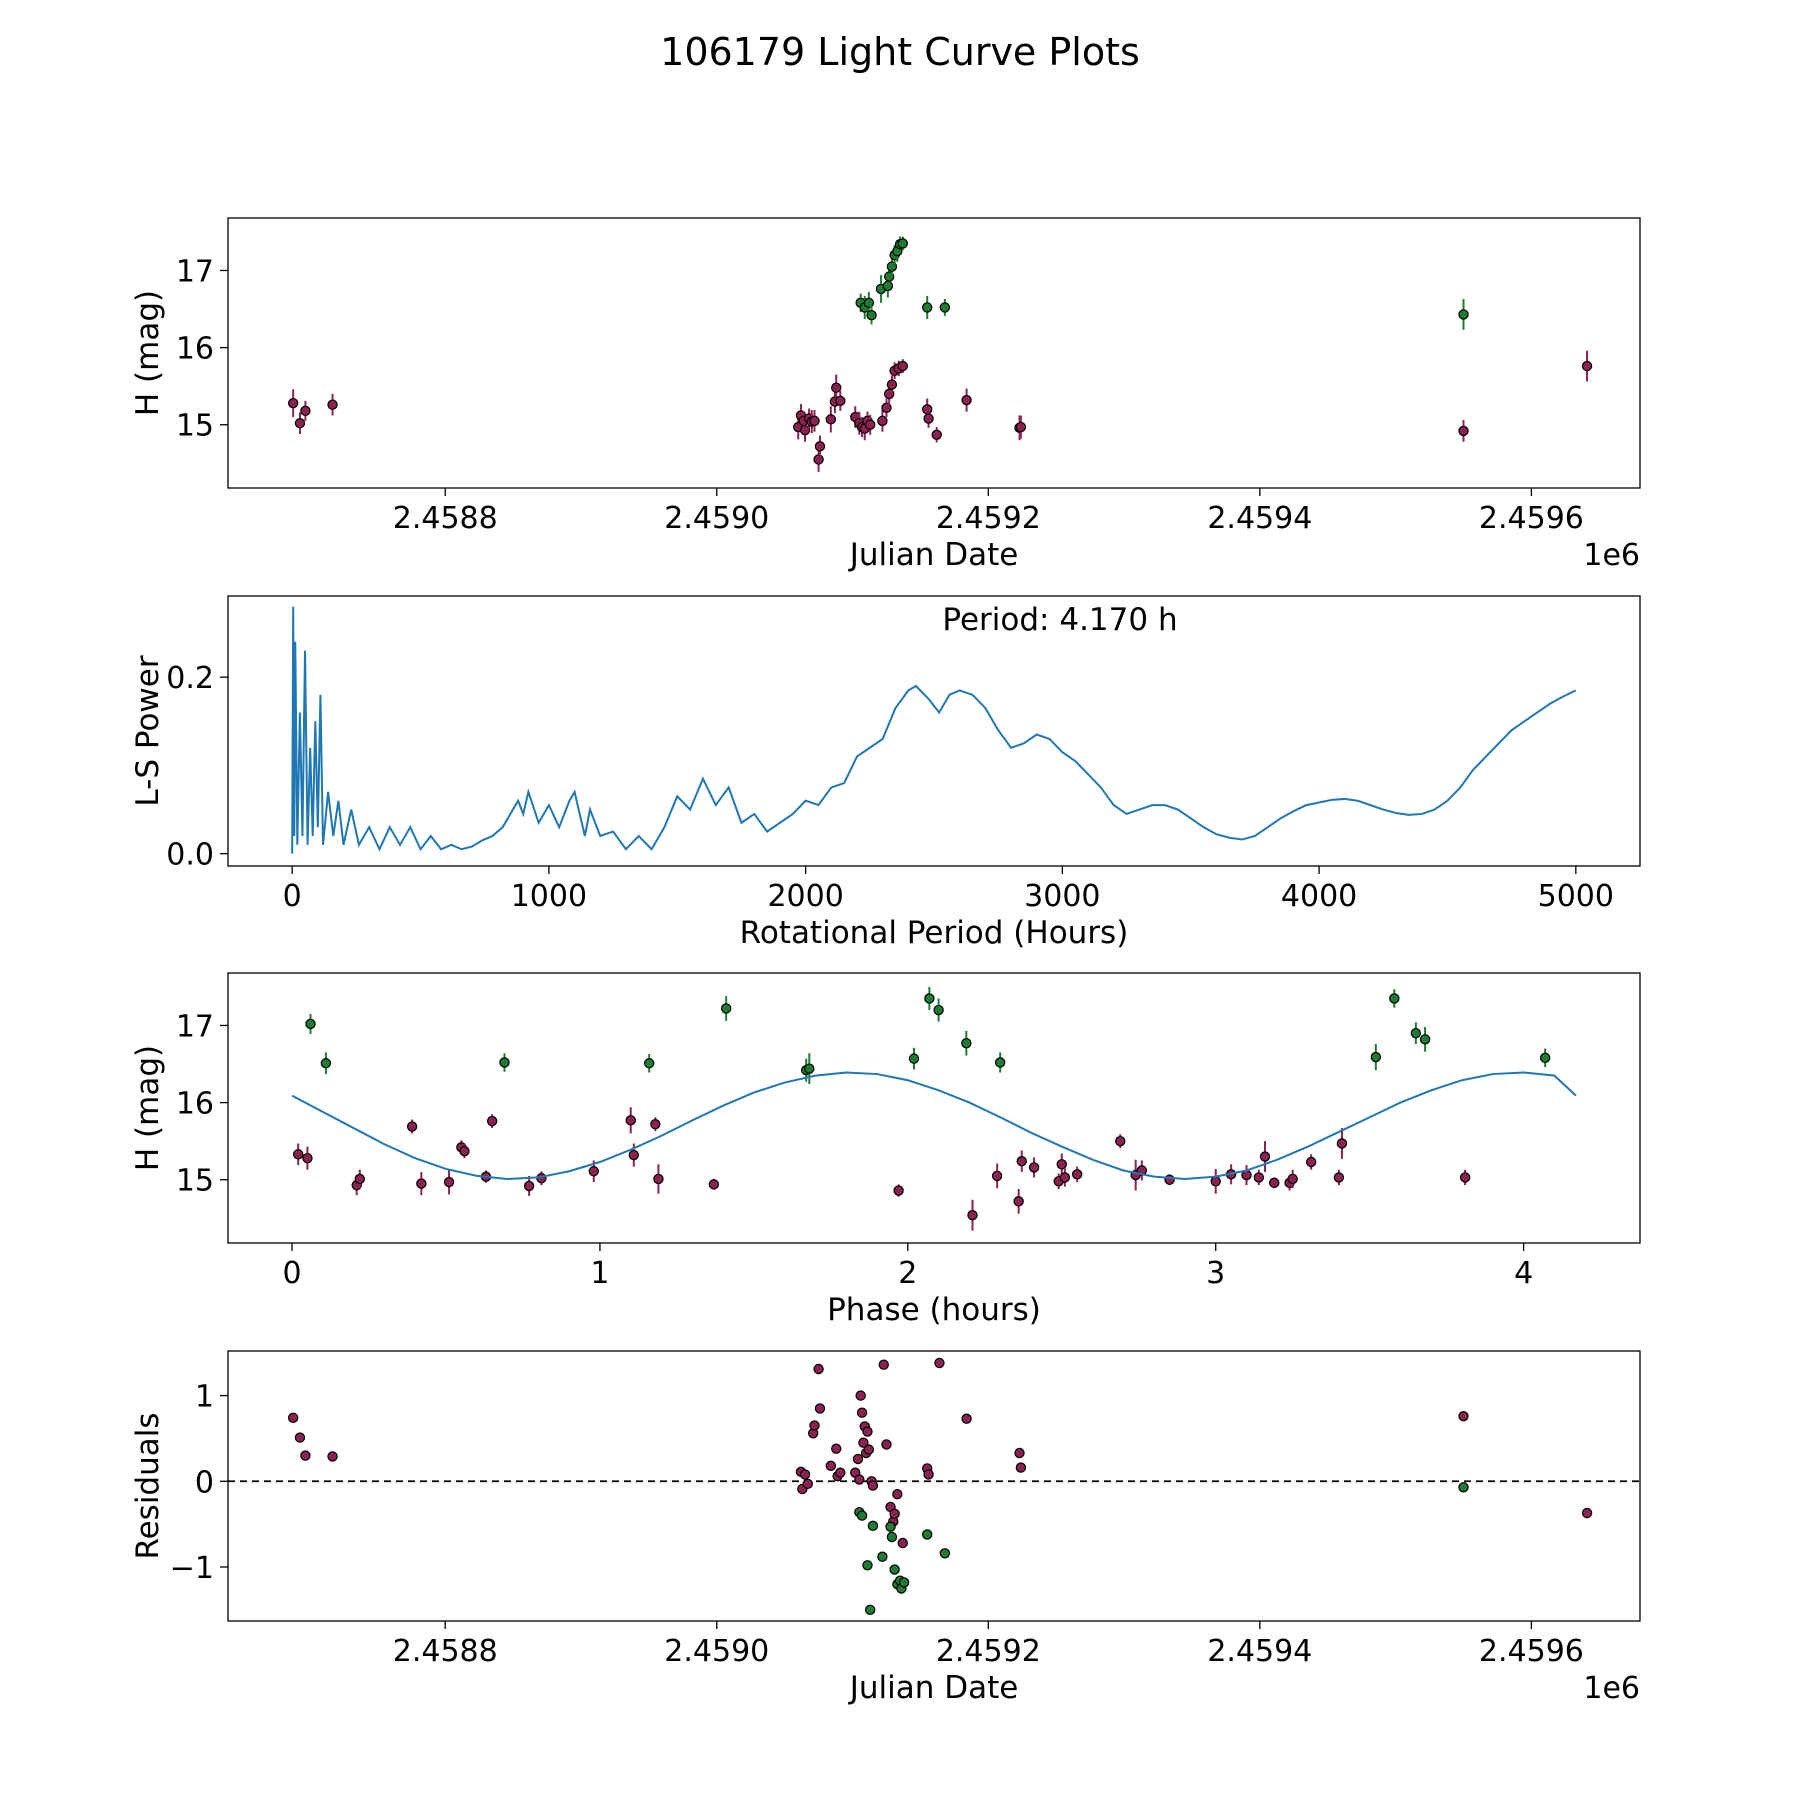 Image resolution: width=1800 pixels, height=1800 pixels. Describe the element at coordinates (900, 52) in the screenshot. I see `figure-title: 106179 Light Curve Plots` at that location.